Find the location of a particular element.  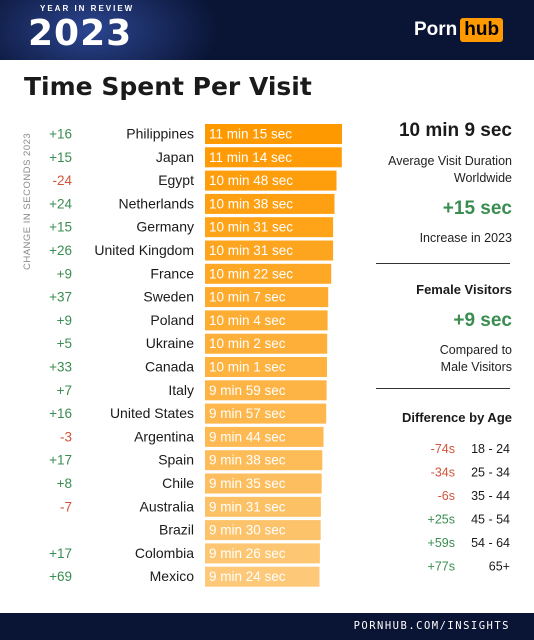

footer-bar: PORNHUB.COM/INSIGHTS is located at coordinates (267, 626).